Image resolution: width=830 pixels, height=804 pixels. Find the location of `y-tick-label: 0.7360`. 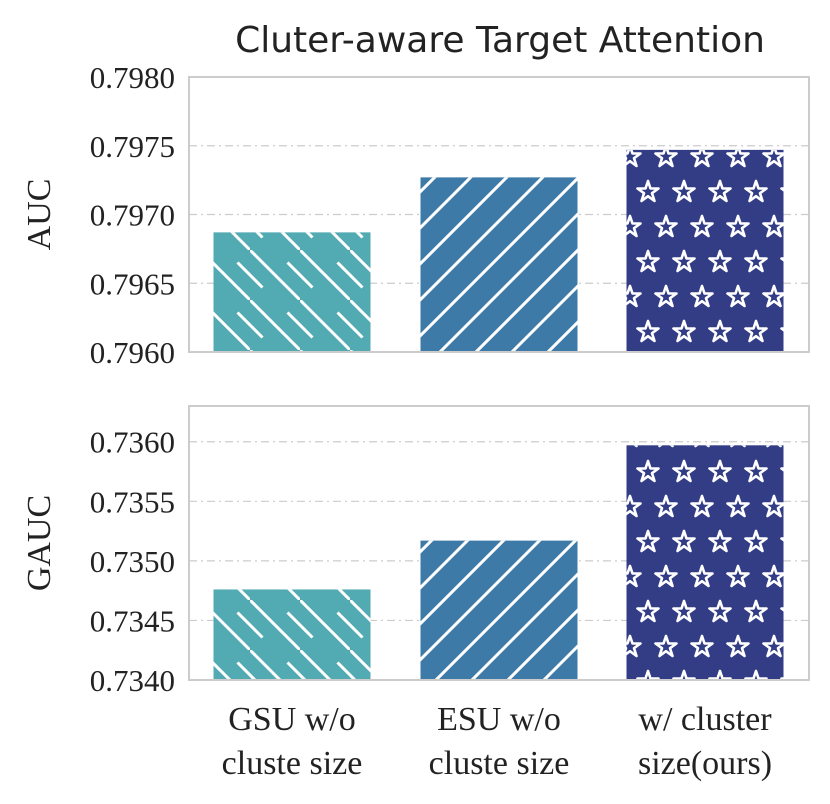

y-tick-label: 0.7360 is located at coordinates (132, 442).